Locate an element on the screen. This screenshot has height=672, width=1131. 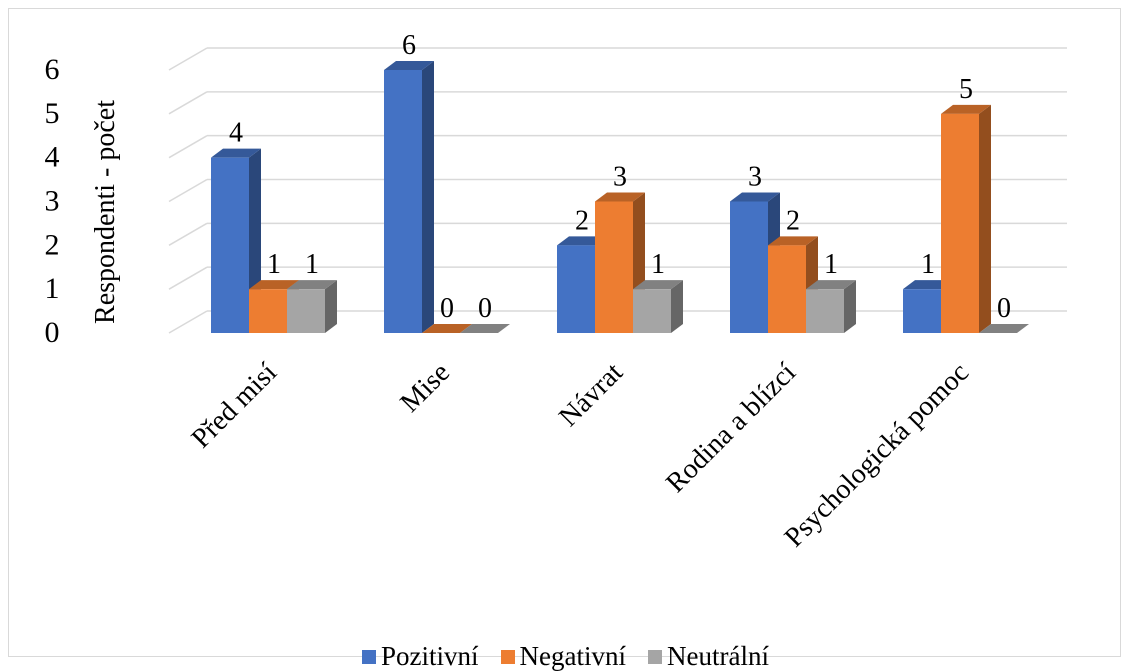
y-tick-labels: 0 1 2 3 4 5 6 is located at coordinates (52, 201).